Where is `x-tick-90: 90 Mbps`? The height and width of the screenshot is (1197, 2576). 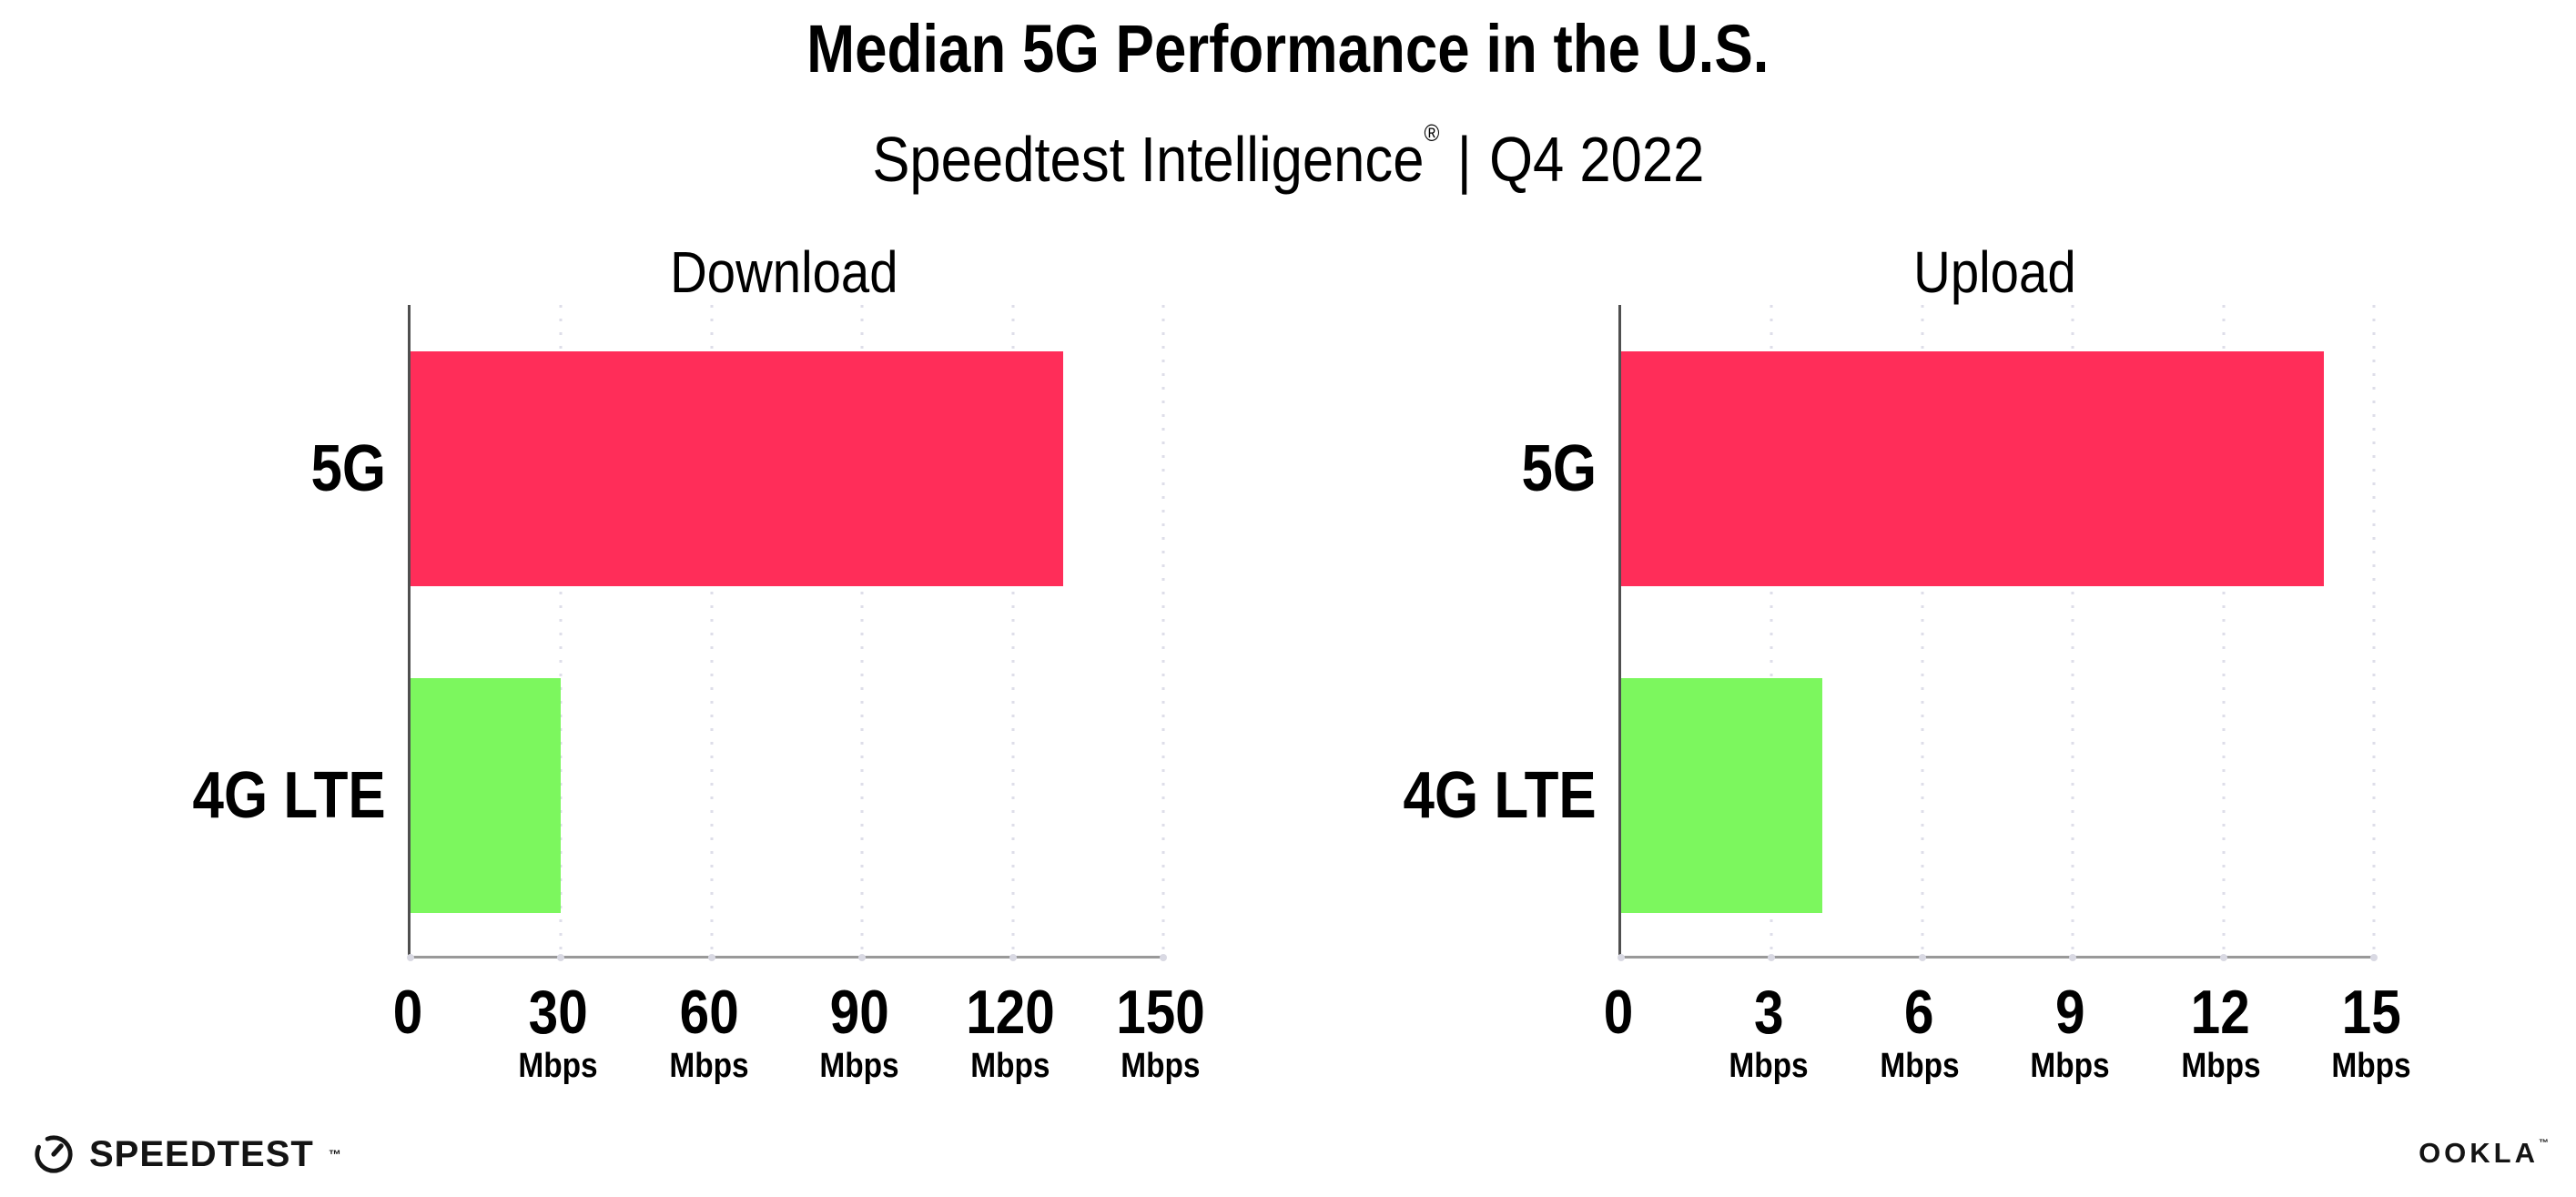
x-tick-90: 90 Mbps is located at coordinates (860, 1032).